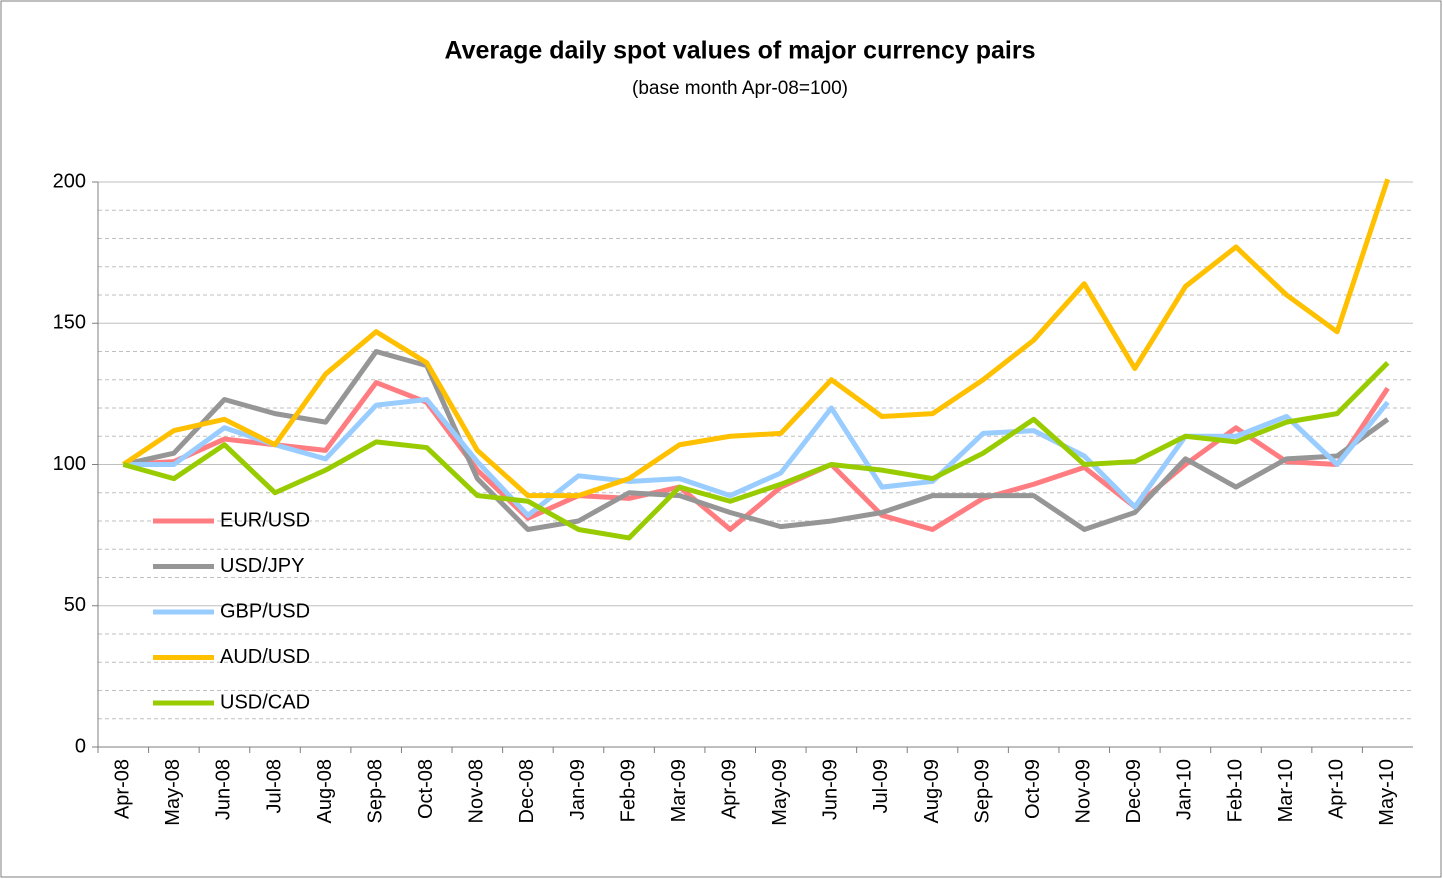 The width and height of the screenshot is (1443, 879). Describe the element at coordinates (325, 791) in the screenshot. I see `x-tick-label: Aug-08` at that location.